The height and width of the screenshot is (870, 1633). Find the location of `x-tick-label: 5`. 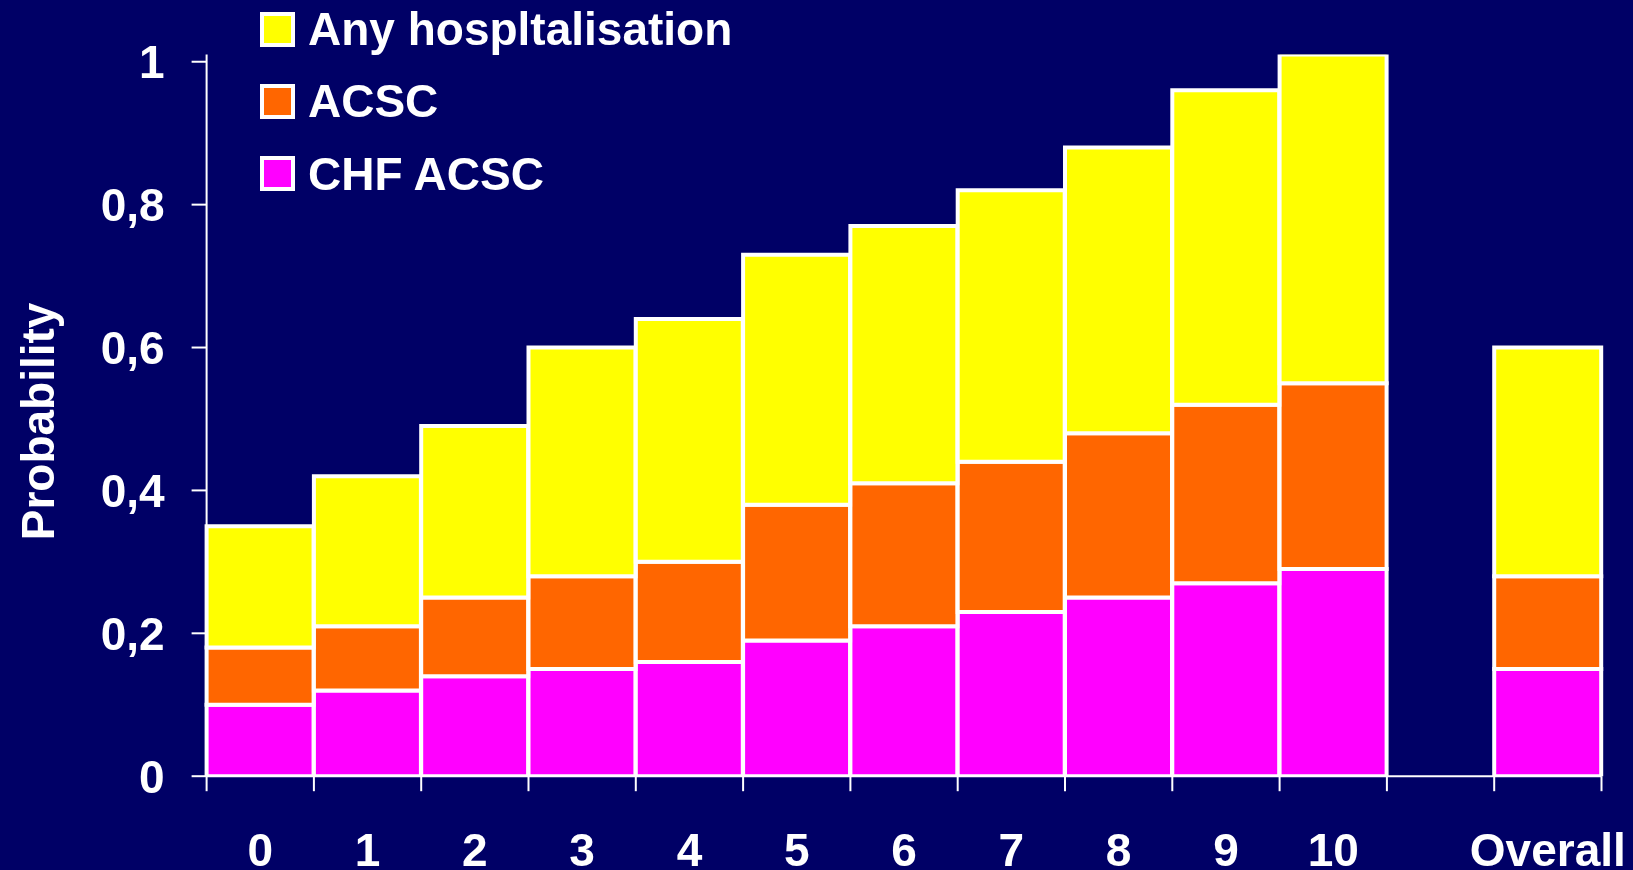

x-tick-label: 5 is located at coordinates (796, 847).